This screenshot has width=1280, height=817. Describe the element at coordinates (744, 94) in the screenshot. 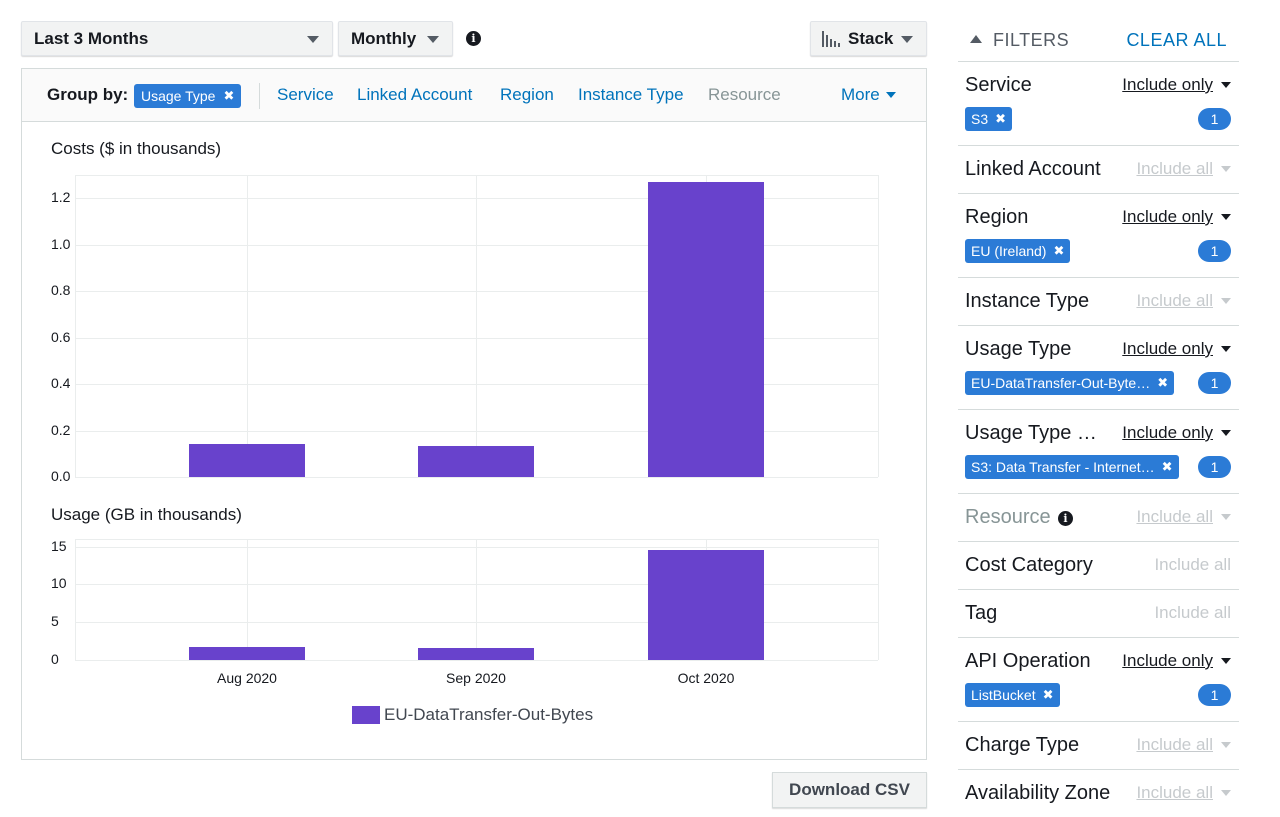

I see `group-by-resource: Resource` at that location.